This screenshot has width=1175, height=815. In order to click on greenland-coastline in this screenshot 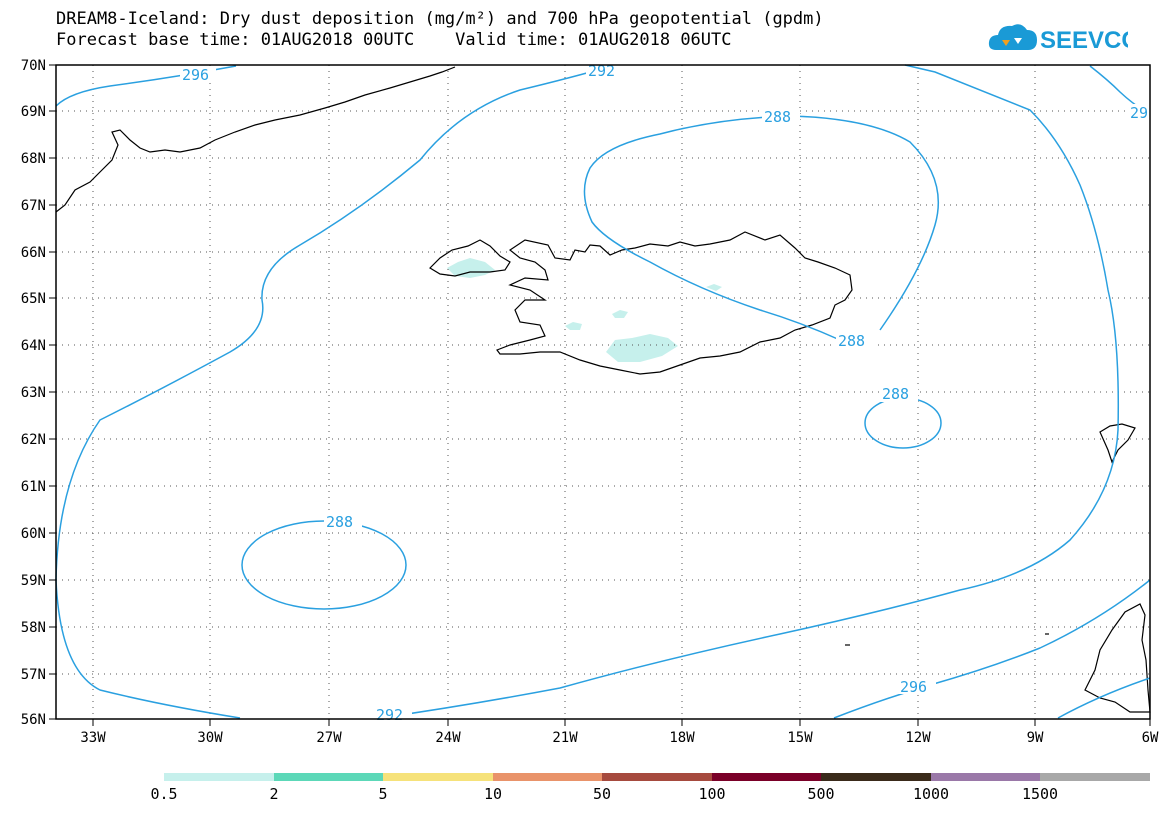, I will do `click(255, 139)`.